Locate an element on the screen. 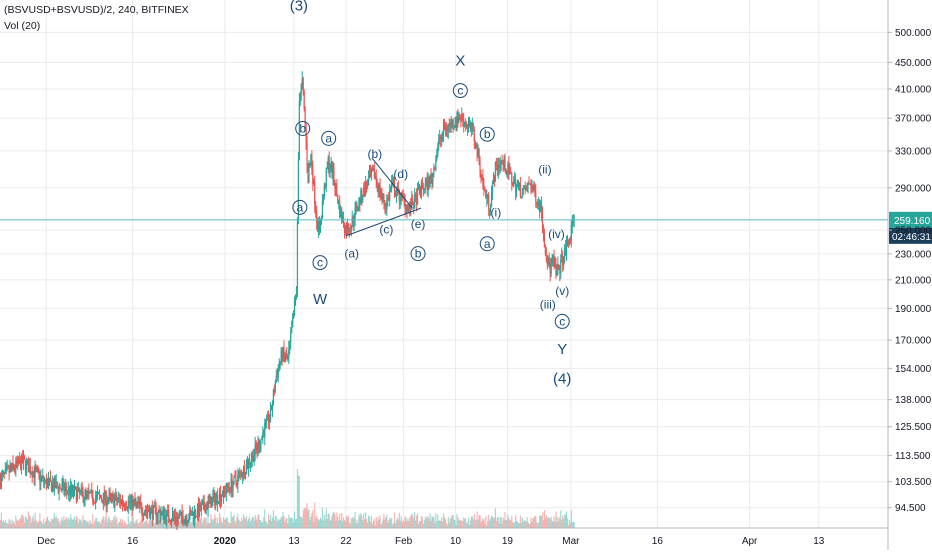  wave-label: b is located at coordinates (418, 254).